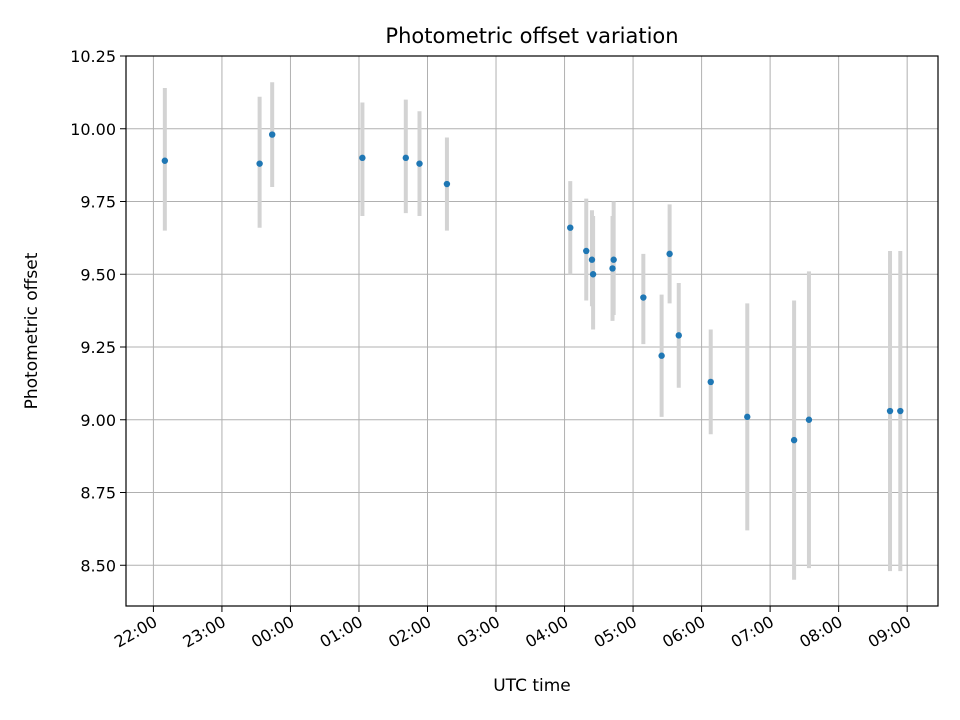  Describe the element at coordinates (98, 347) in the screenshot. I see `y-tick-label: 9.25` at that location.